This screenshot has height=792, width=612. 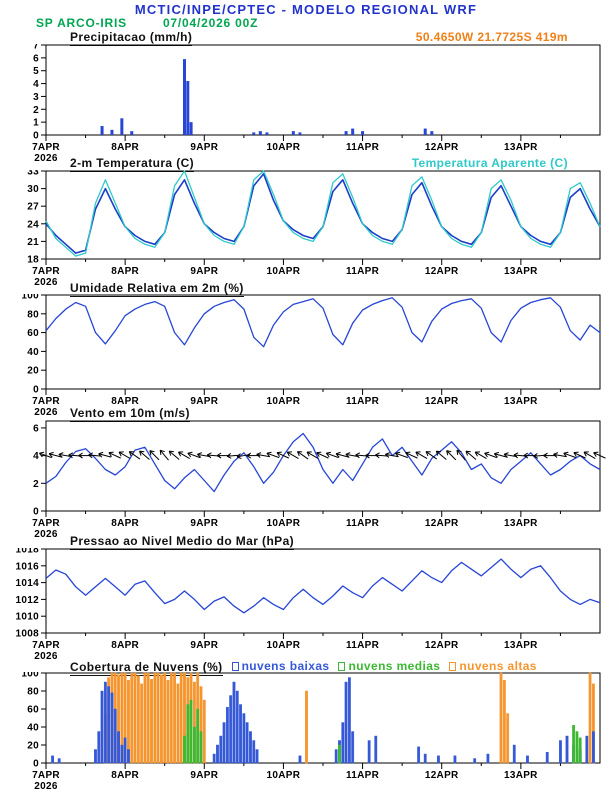 I want to click on svg-text: 5, so click(x=36, y=71).